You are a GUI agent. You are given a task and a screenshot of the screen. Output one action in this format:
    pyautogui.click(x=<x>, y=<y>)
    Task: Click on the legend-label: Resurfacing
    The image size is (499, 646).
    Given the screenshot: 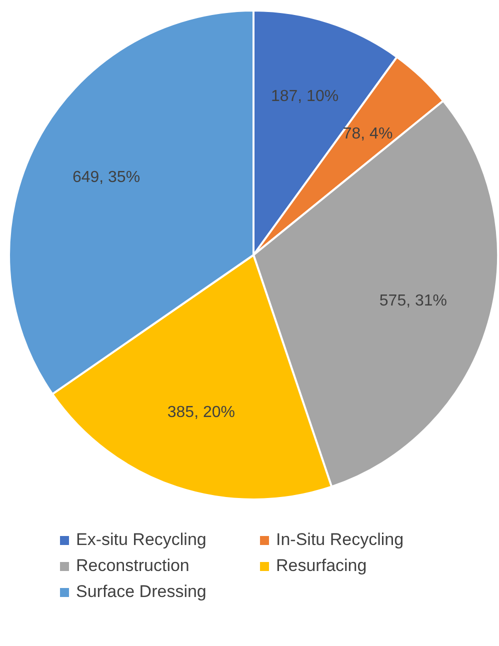 What is the action you would take?
    pyautogui.click(x=321, y=566)
    